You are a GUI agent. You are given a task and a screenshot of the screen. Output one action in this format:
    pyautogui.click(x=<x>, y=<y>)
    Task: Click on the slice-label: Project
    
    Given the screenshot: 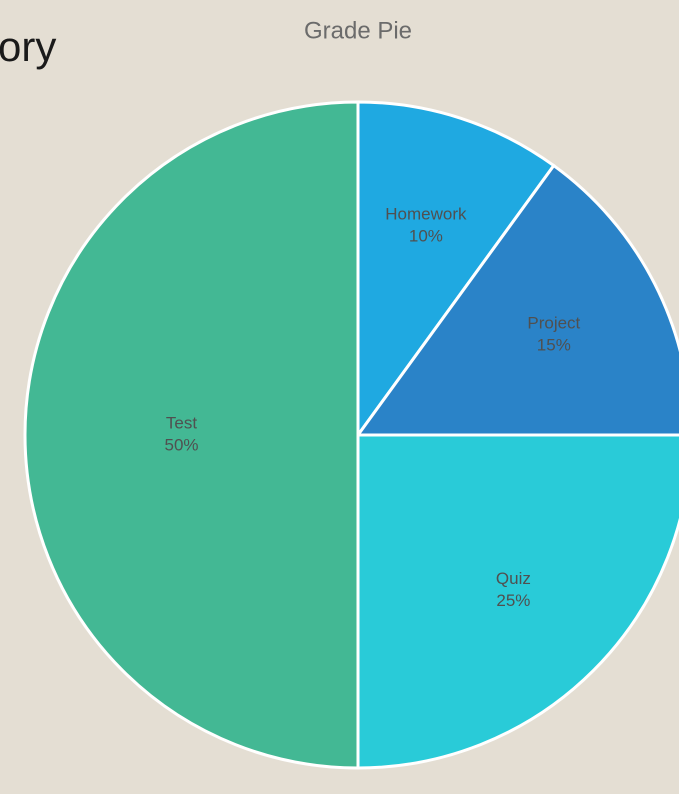 What is the action you would take?
    pyautogui.click(x=553, y=323)
    